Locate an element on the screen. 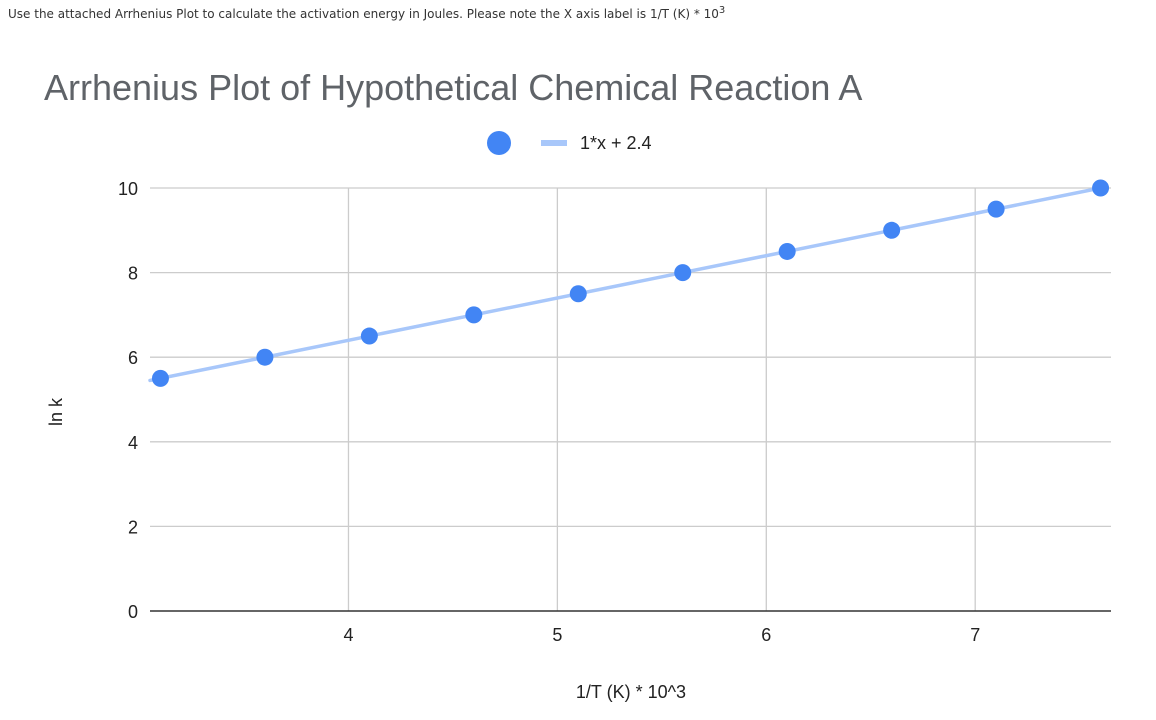  y-tick-label: 2 is located at coordinates (133, 527).